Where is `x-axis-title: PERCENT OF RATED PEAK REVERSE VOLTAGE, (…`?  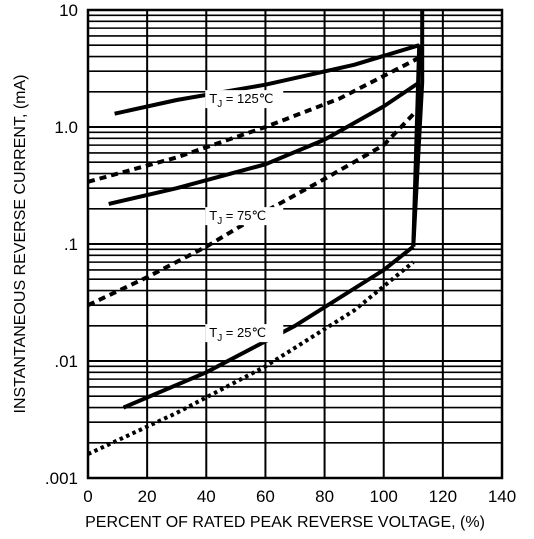 x-axis-title: PERCENT OF RATED PEAK REVERSE VOLTAGE, (… is located at coordinates (285, 522).